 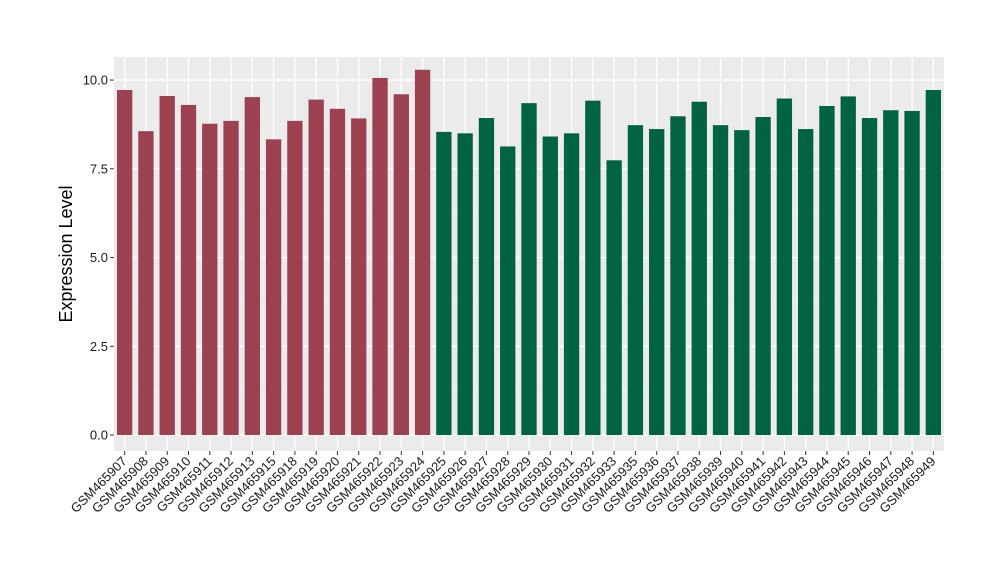 I want to click on bar-GSM465919, so click(x=316, y=267).